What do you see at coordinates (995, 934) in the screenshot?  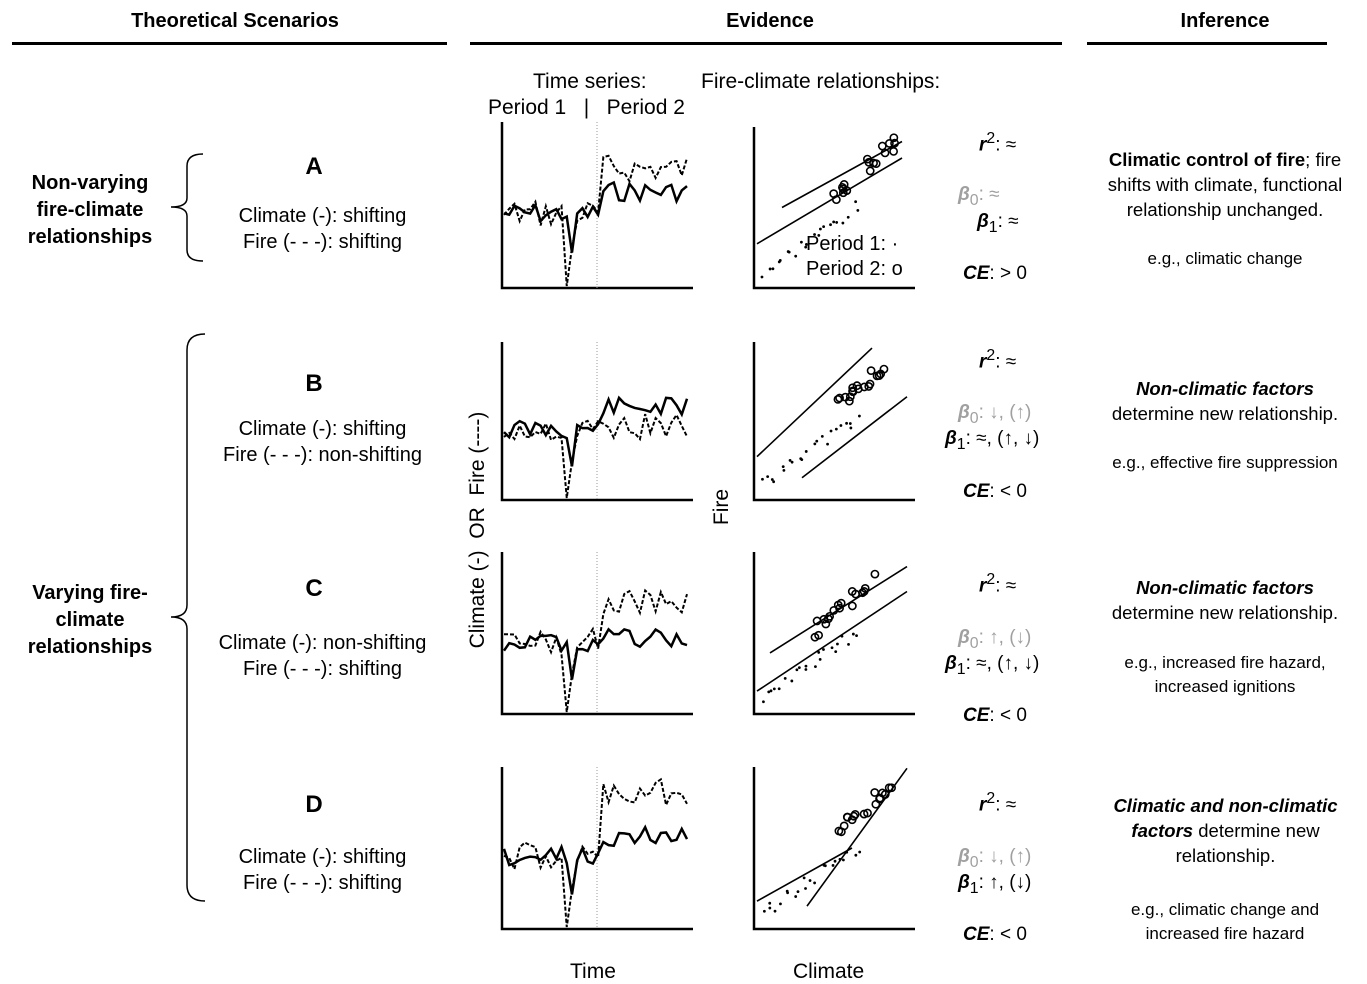 I see `stat-ce-d: CE: < 0` at bounding box center [995, 934].